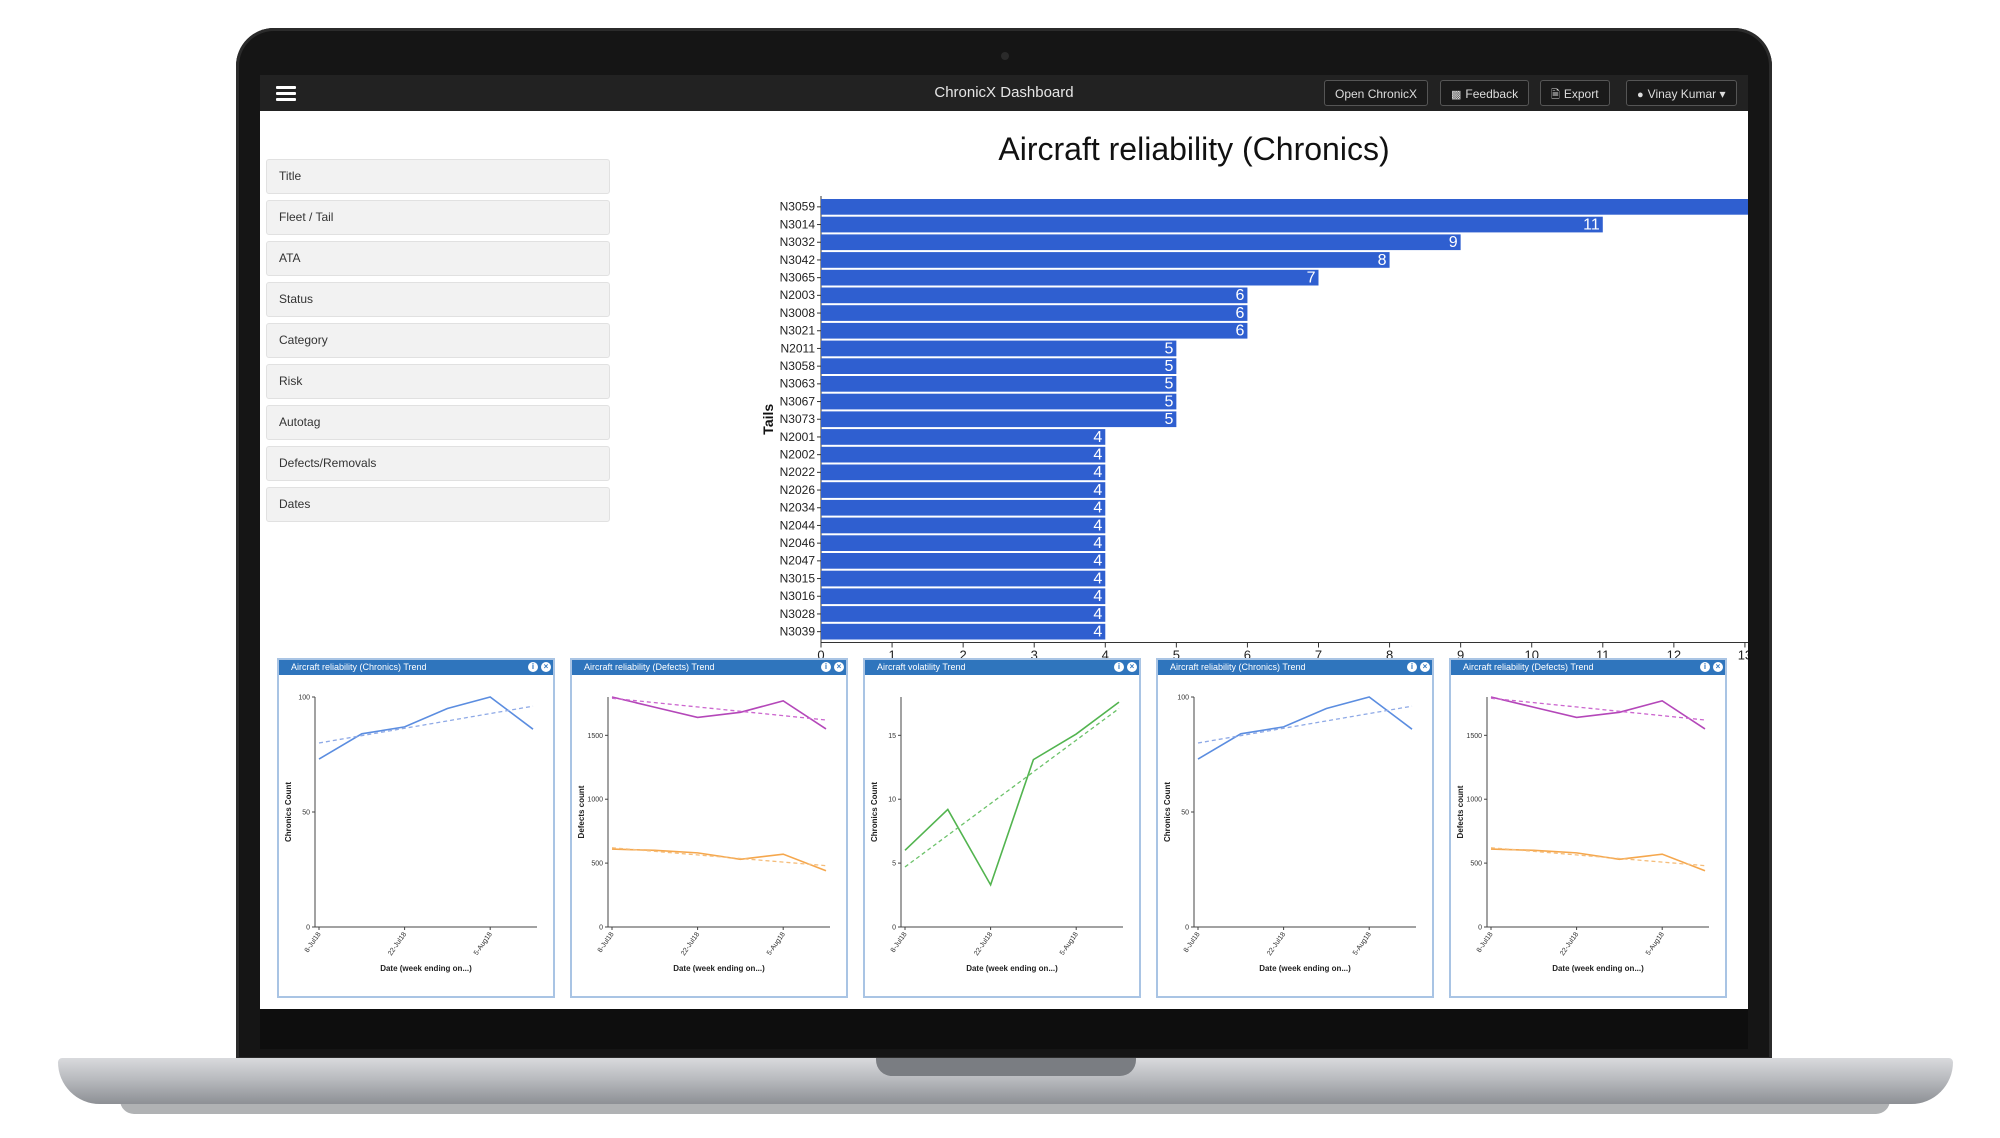 This screenshot has width=2000, height=1138. What do you see at coordinates (798, 437) in the screenshot?
I see `y-tick-label: N2001` at bounding box center [798, 437].